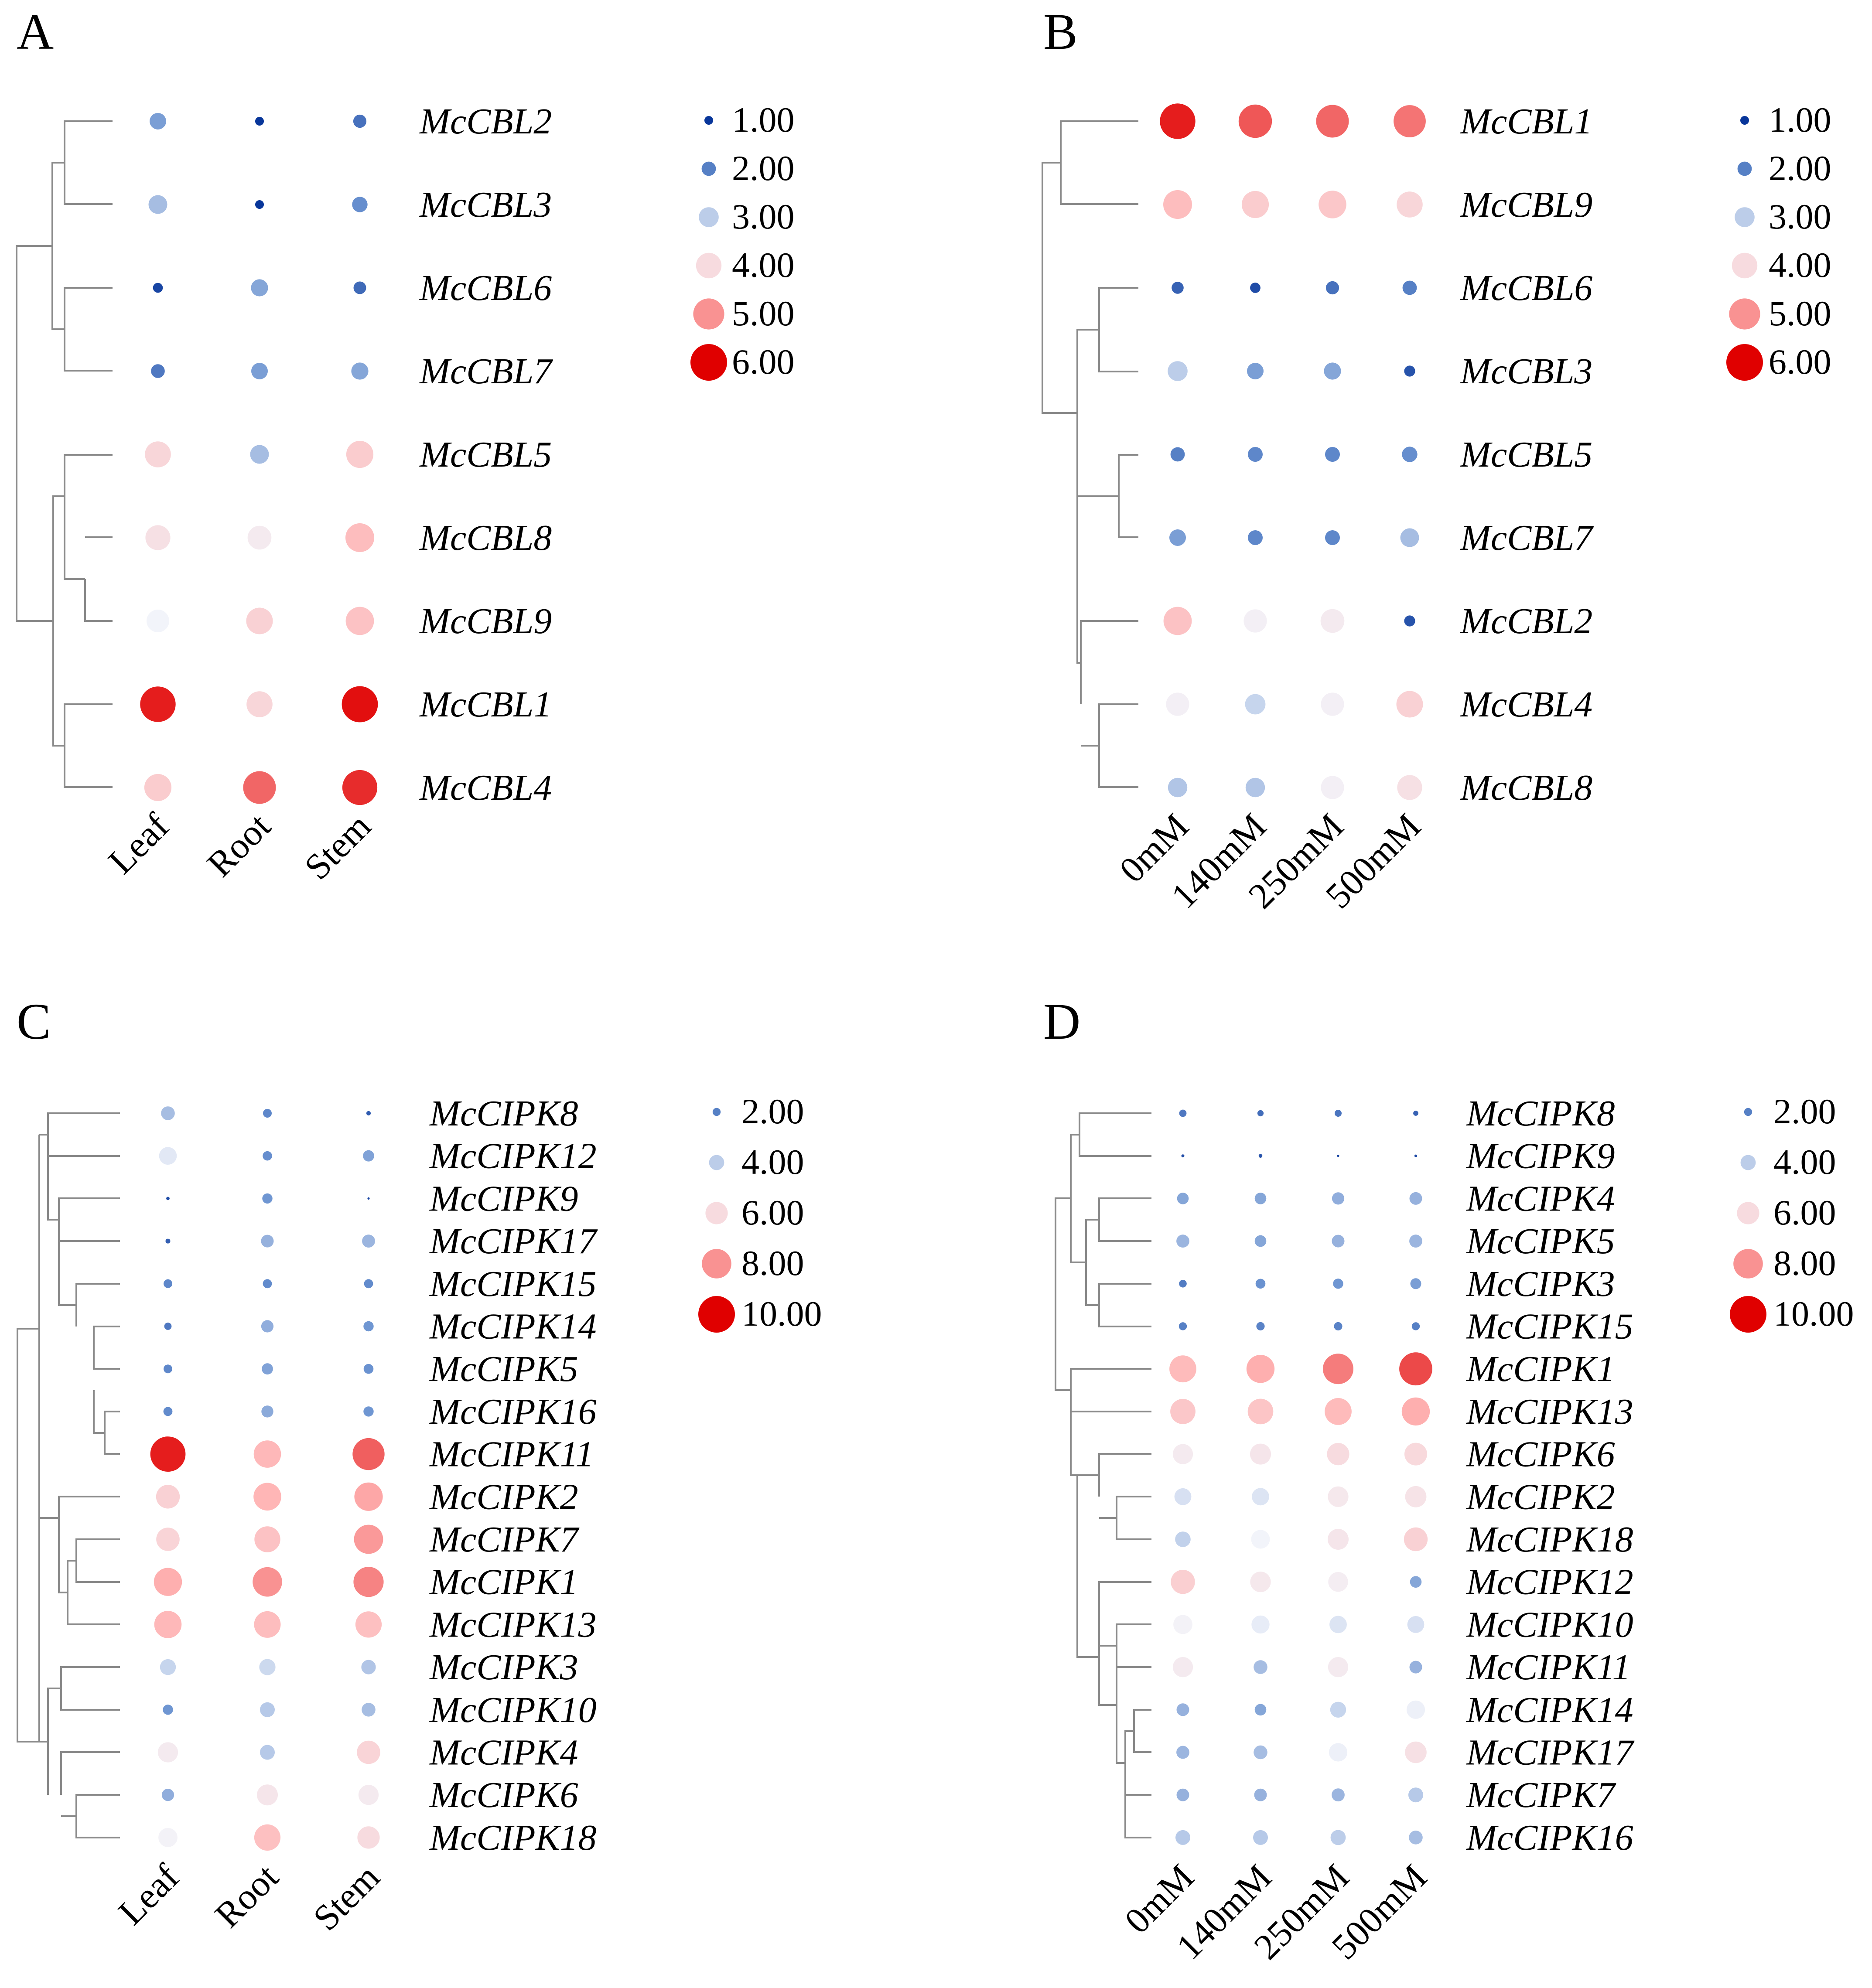 The height and width of the screenshot is (1988, 1872). Describe the element at coordinates (34, 1021) in the screenshot. I see `panel-label-c: C` at that location.